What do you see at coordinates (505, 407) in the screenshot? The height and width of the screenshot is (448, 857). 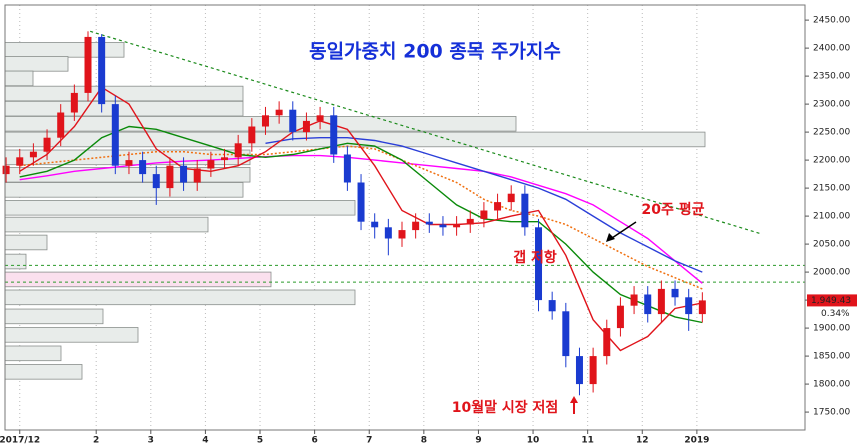 I see `annotation: 10월말 시장 저점` at bounding box center [505, 407].